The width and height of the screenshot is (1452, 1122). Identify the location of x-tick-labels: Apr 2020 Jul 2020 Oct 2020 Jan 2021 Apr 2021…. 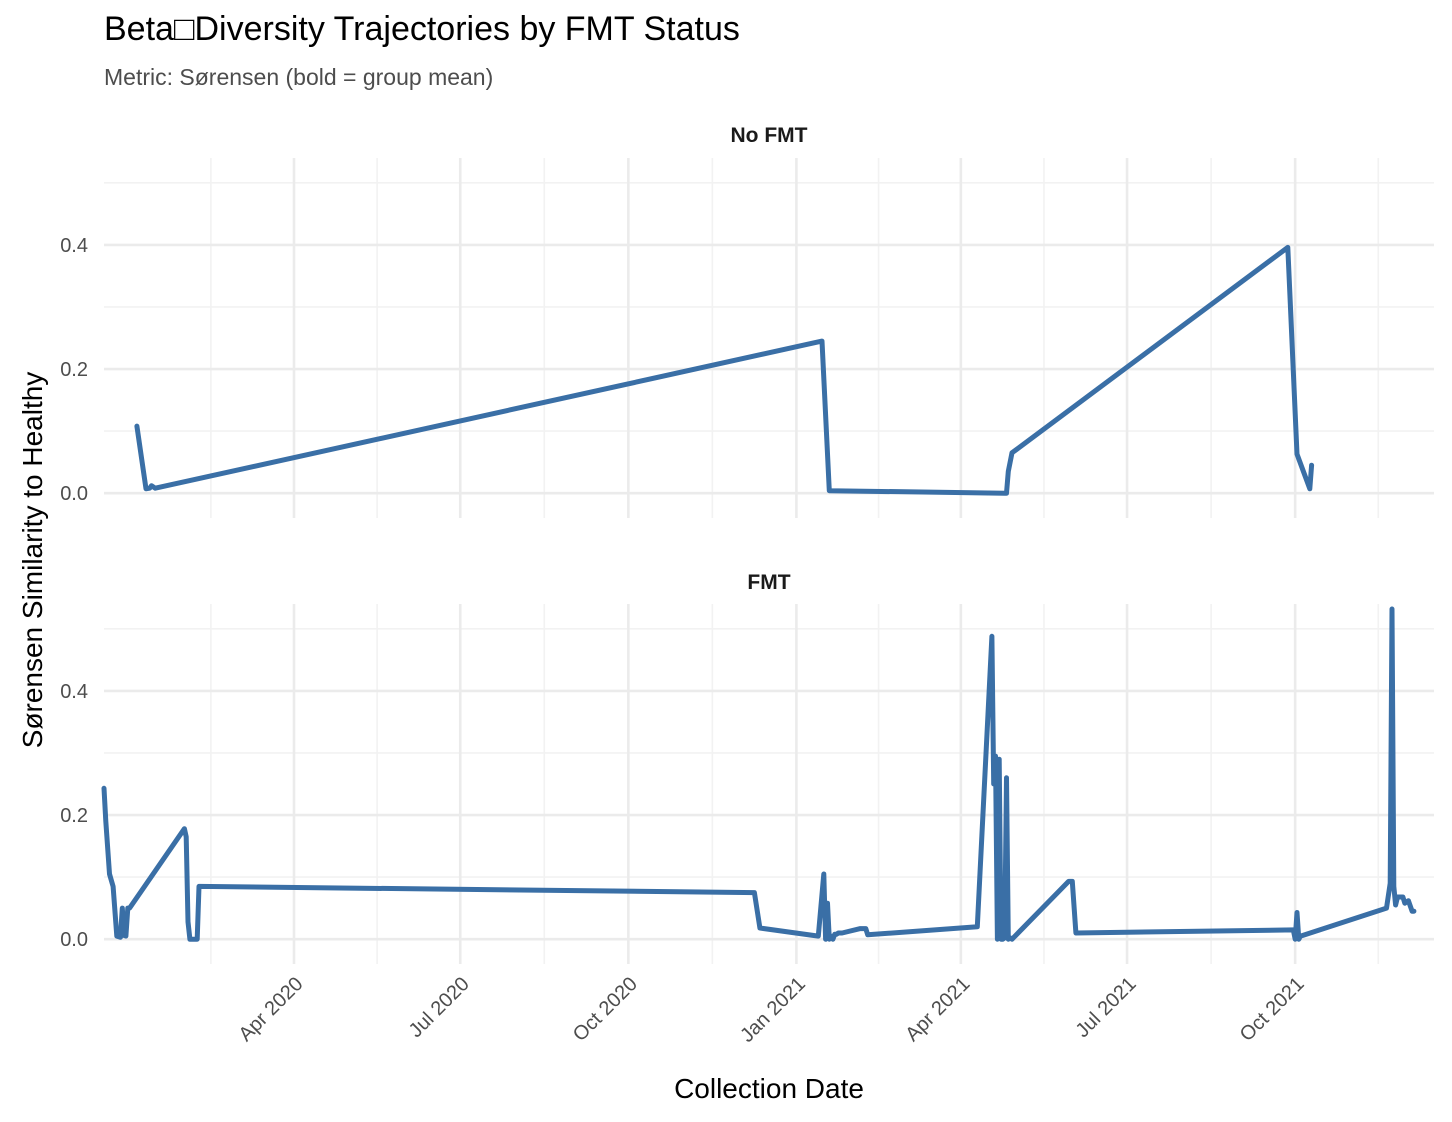
(772, 1010).